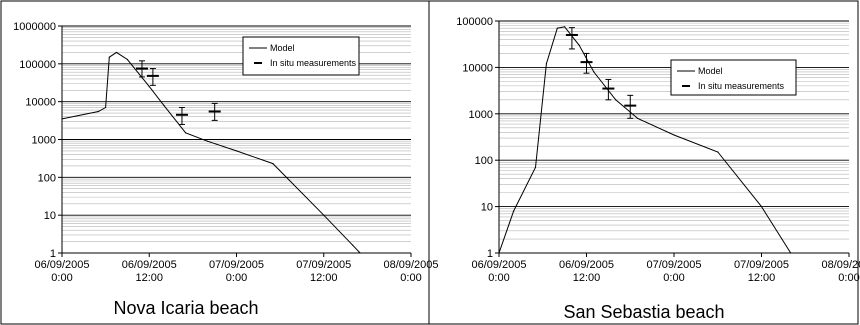 Image resolution: width=860 pixels, height=325 pixels. What do you see at coordinates (185, 308) in the screenshot?
I see `panel-caption: Nova Icaria beach` at bounding box center [185, 308].